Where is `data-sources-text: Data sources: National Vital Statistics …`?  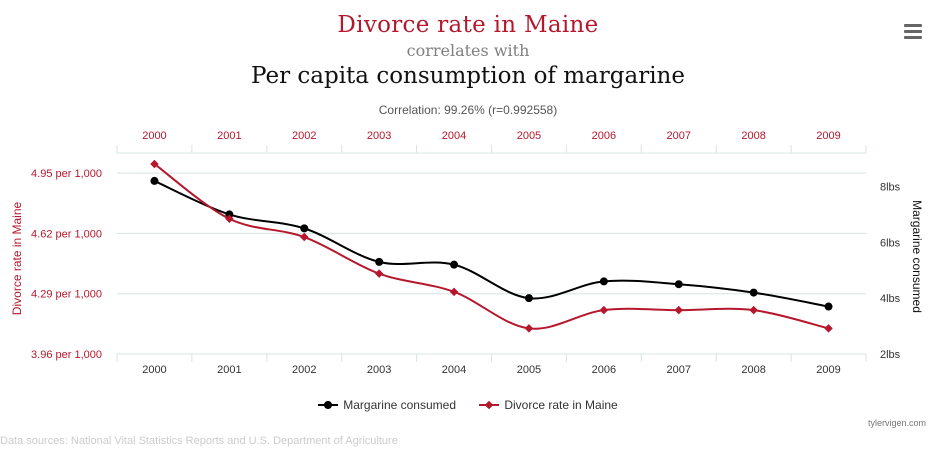 data-sources-text: Data sources: National Vital Statistics … is located at coordinates (199, 441).